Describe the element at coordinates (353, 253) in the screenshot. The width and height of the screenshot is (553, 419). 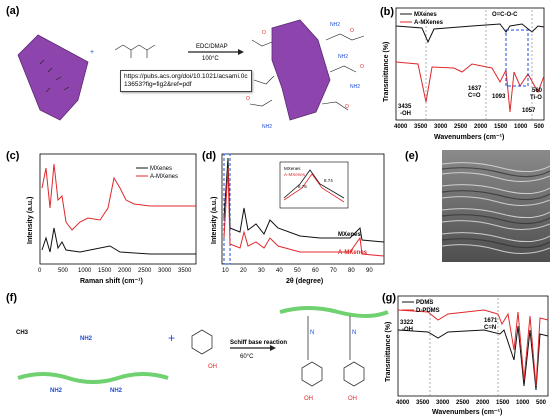
I see `label-amxenes: A-MXenes` at that location.